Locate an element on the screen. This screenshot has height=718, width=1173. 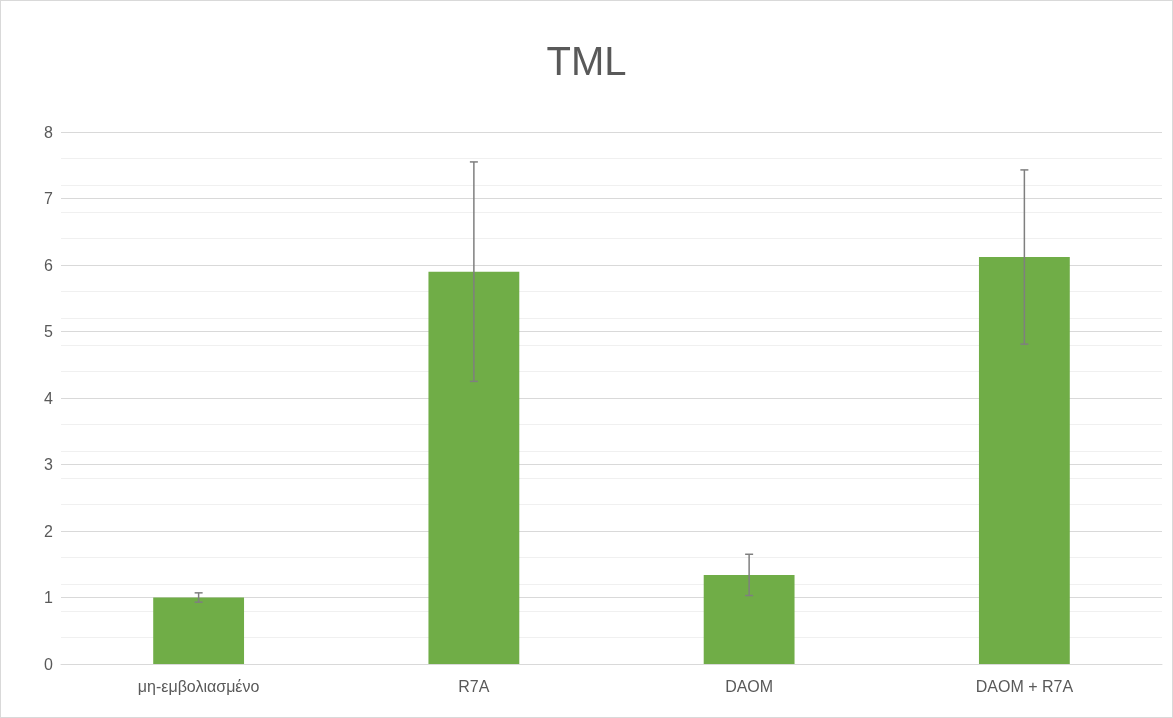
y-tick-label: 3 is located at coordinates (49, 464).